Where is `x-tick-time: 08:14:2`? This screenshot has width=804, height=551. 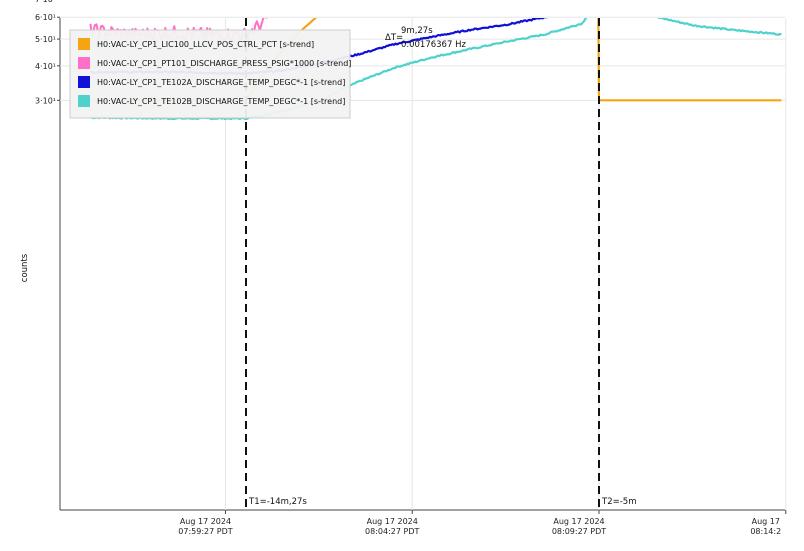 x-tick-time: 08:14:2 is located at coordinates (765, 531).